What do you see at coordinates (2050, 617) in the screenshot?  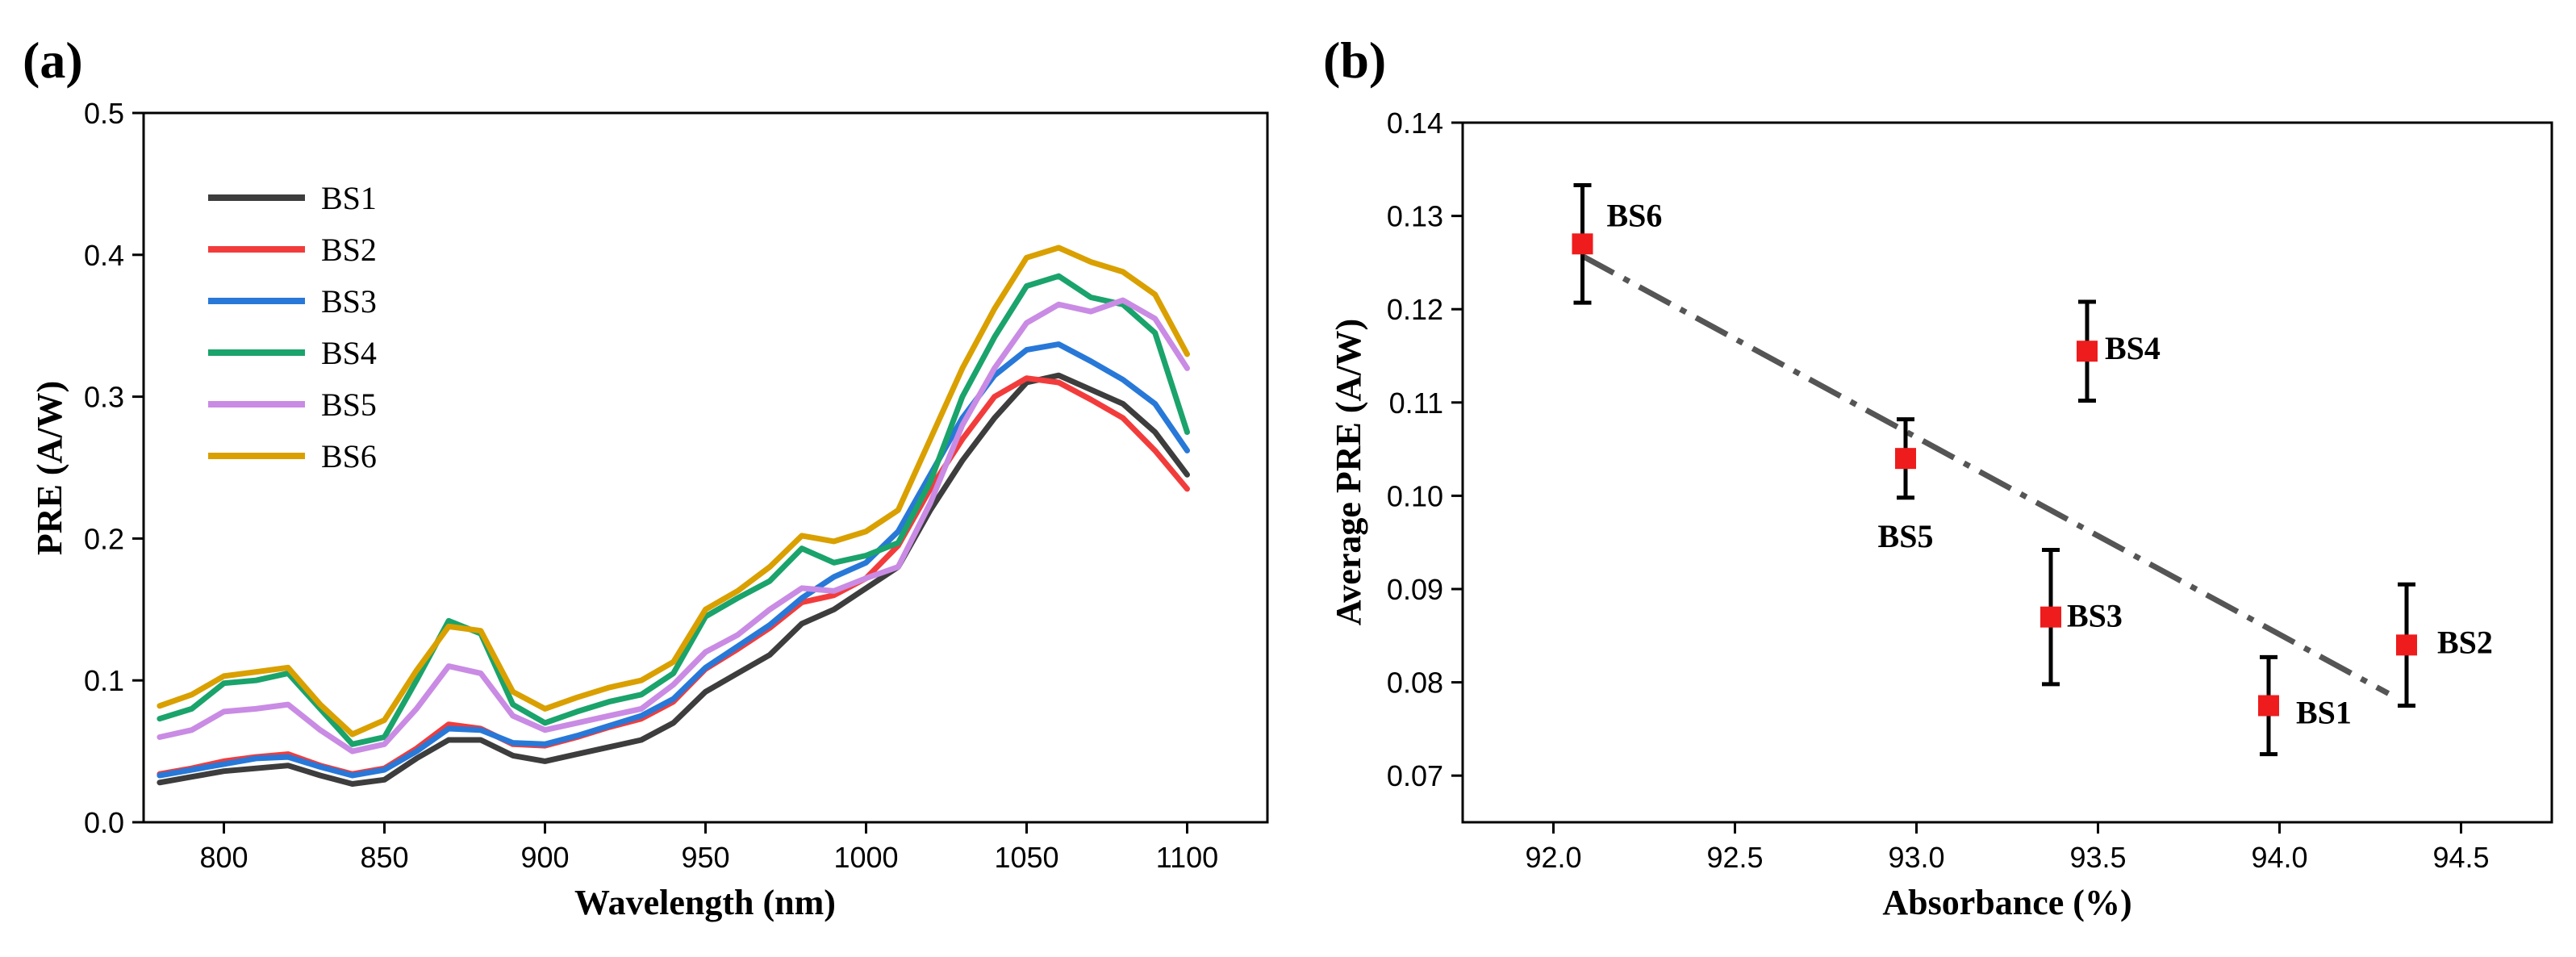 I see `data-point-bs3` at bounding box center [2050, 617].